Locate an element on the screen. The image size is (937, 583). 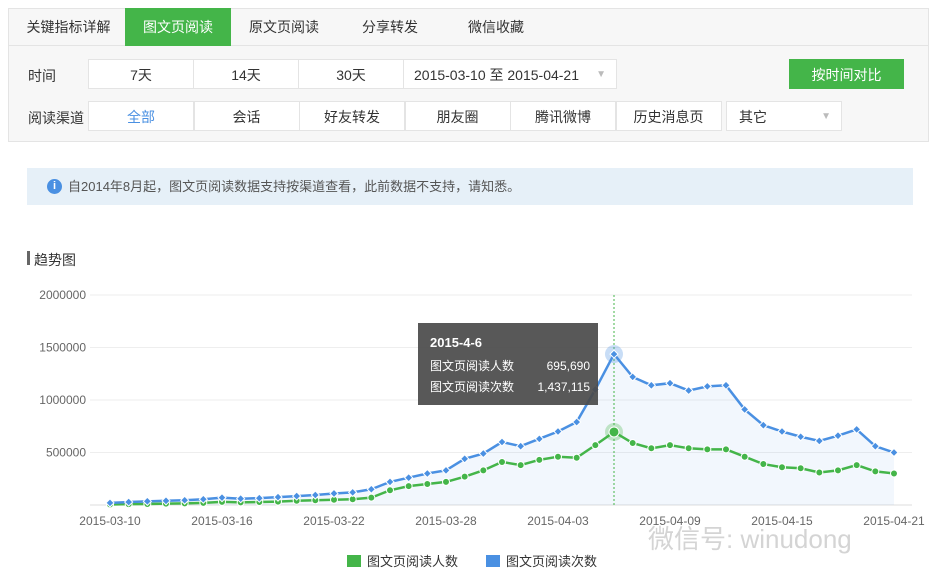
tab: 关键指标详解 is located at coordinates (68, 27).